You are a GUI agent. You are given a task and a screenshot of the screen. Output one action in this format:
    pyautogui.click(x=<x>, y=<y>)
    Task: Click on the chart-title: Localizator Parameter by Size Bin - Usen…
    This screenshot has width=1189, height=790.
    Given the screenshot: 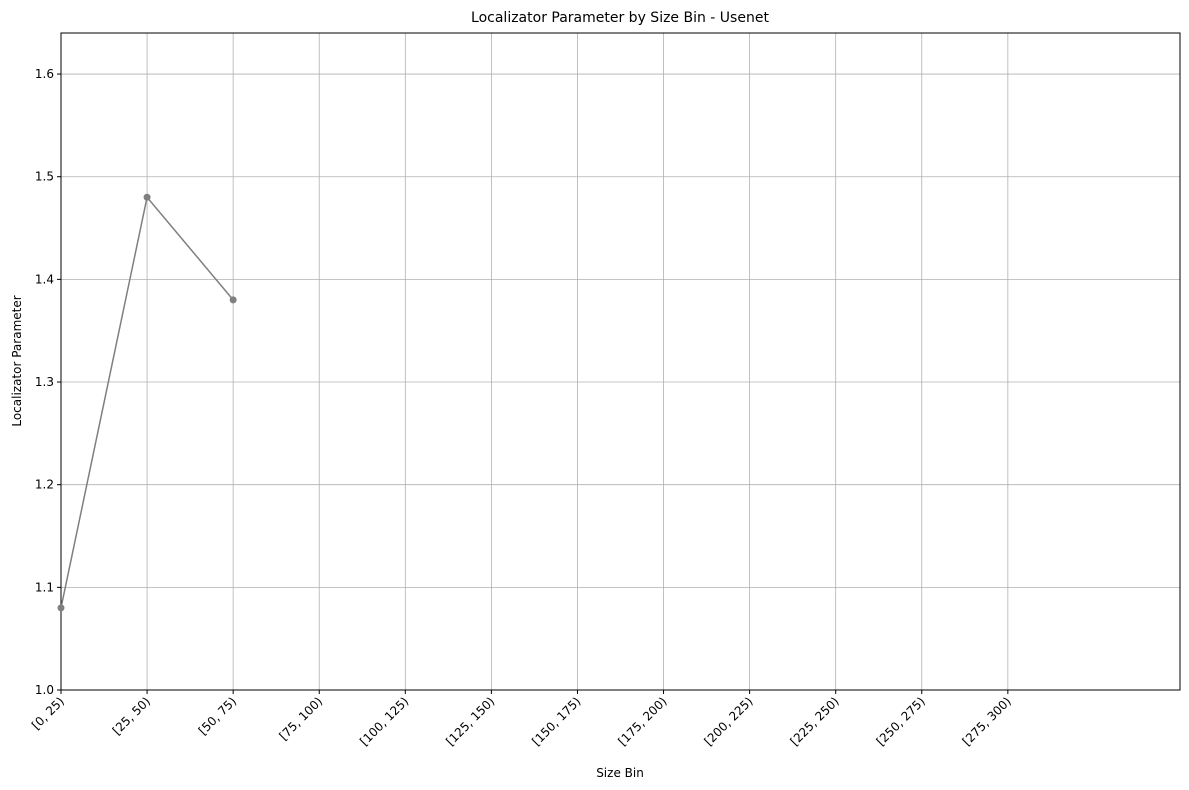 What is the action you would take?
    pyautogui.click(x=620, y=18)
    